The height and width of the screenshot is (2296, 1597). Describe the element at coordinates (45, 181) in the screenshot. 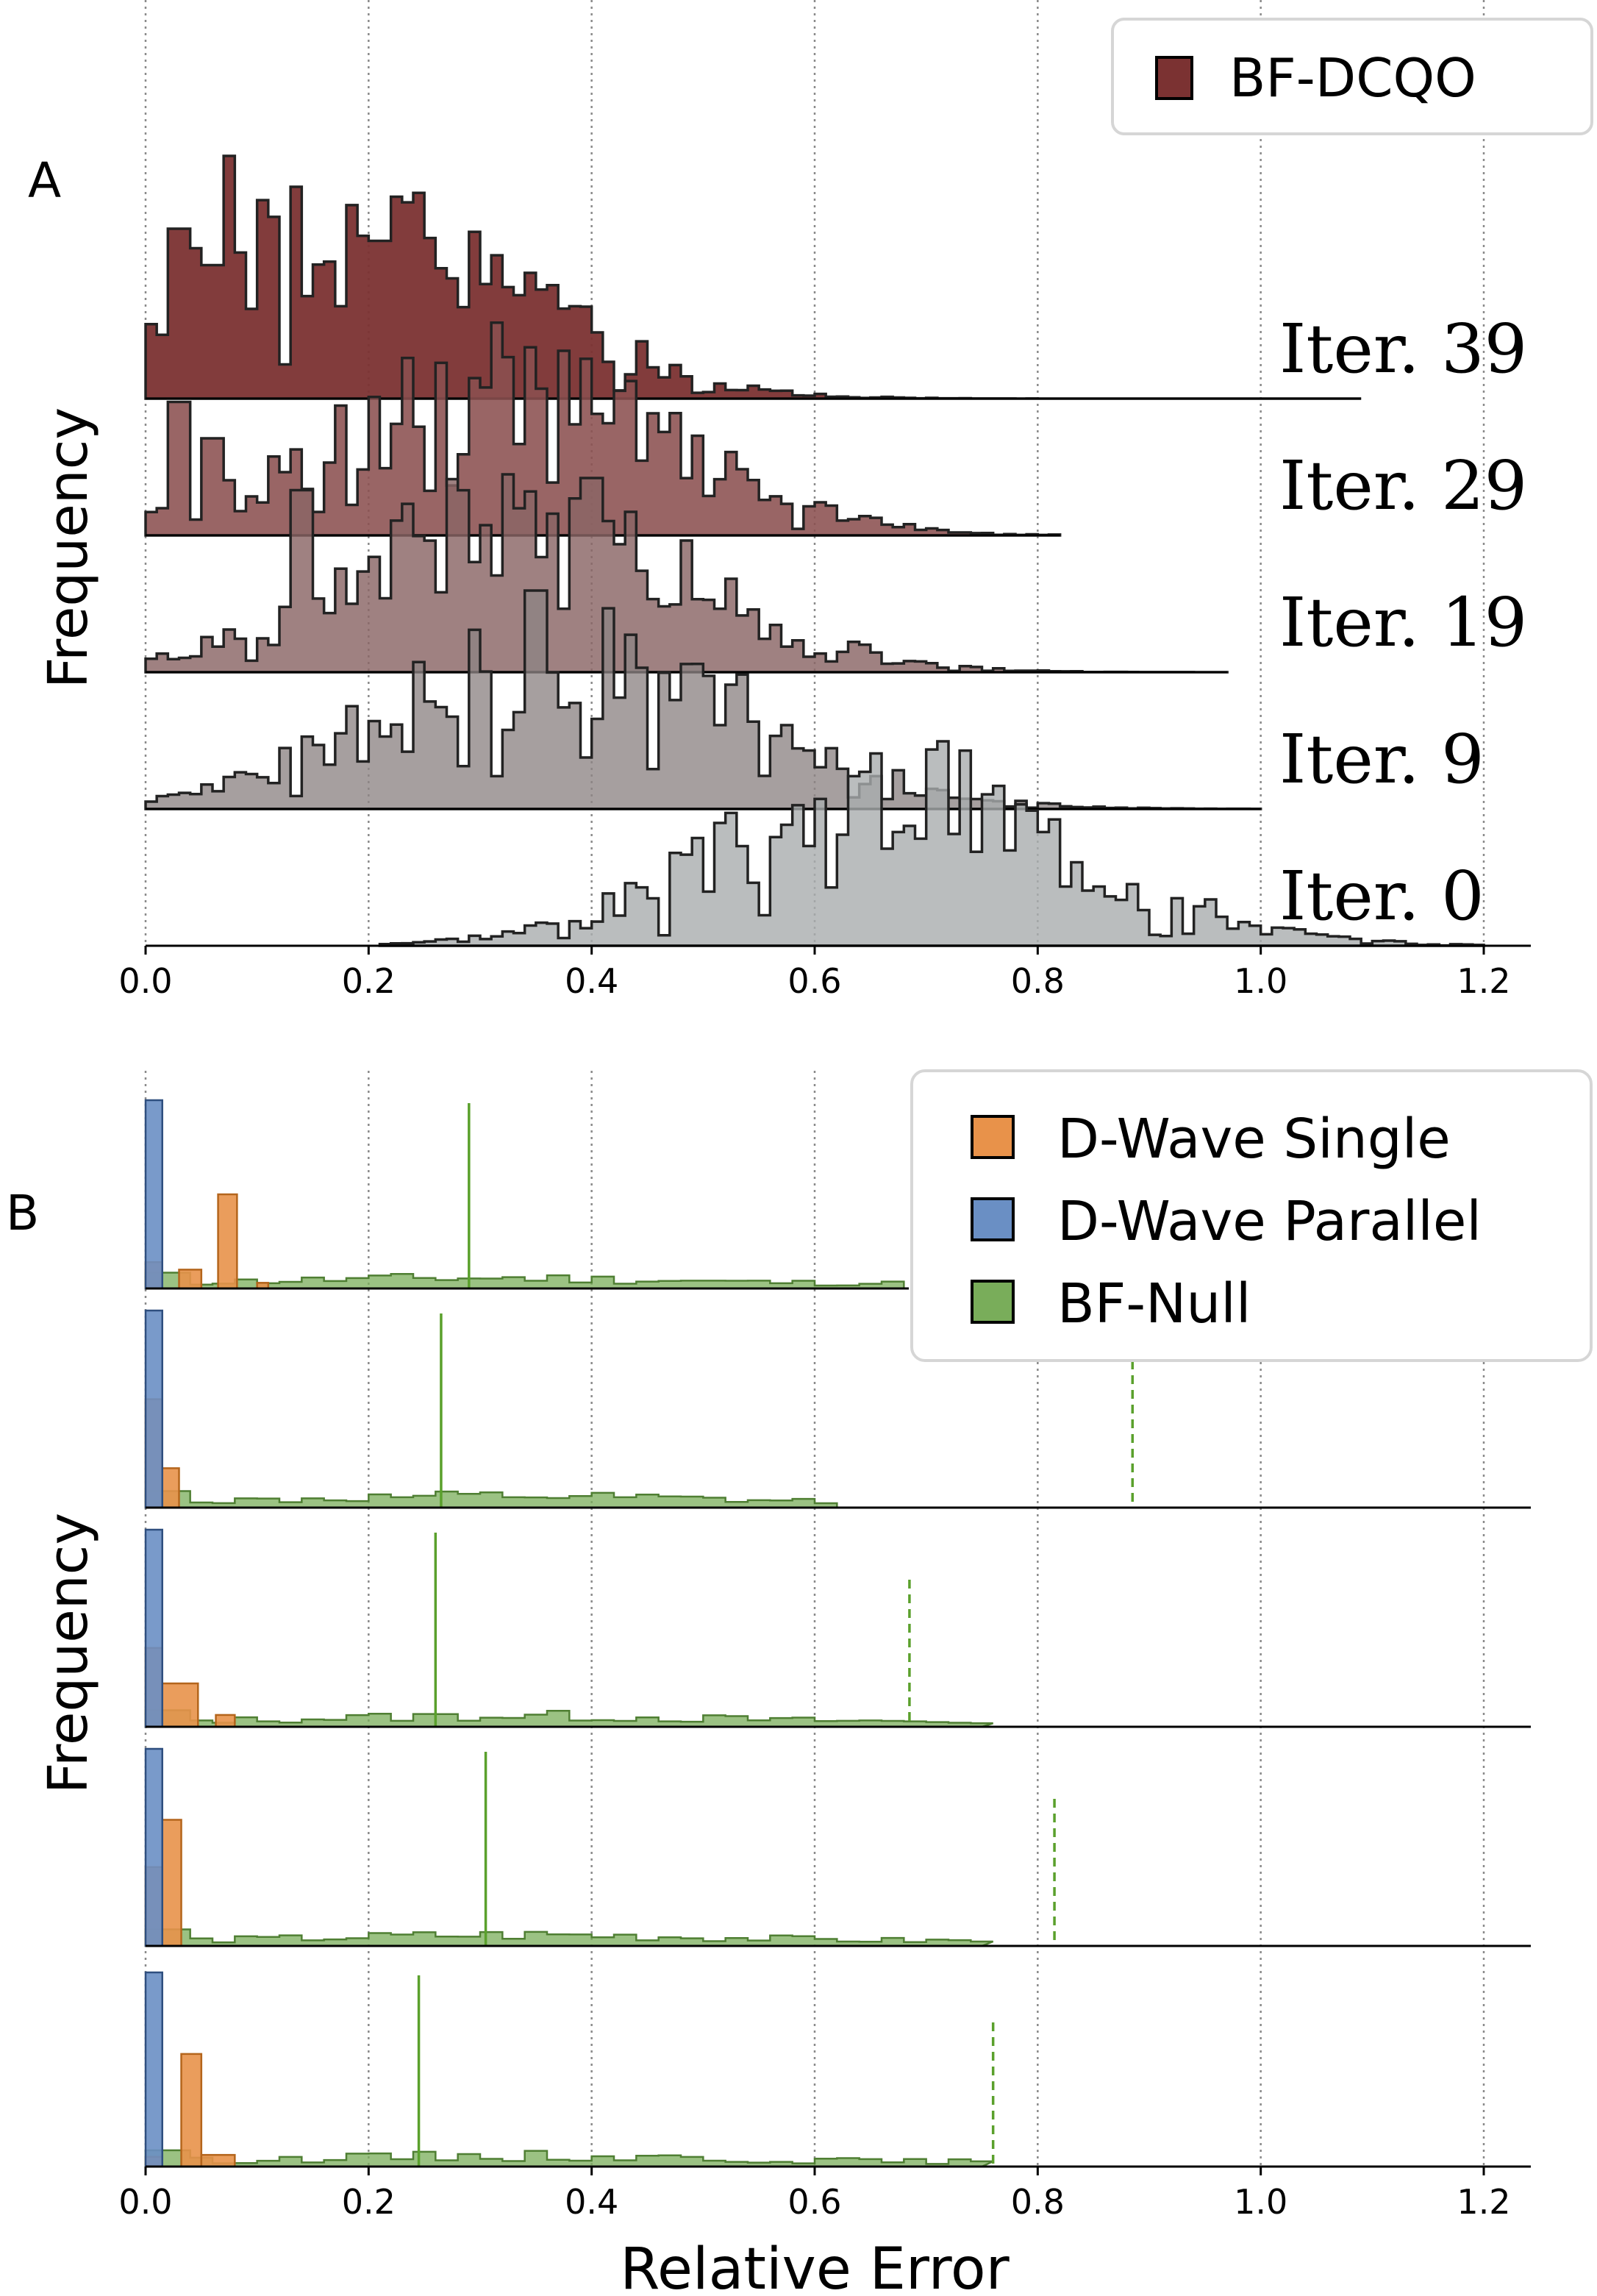

I see `panel-a-label: A` at that location.